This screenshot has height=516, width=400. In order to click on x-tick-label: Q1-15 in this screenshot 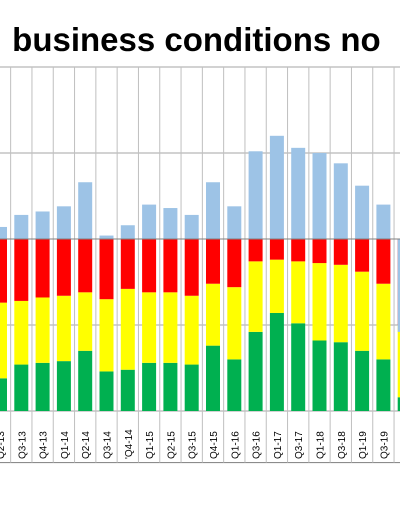, I will do `click(150, 445)`.